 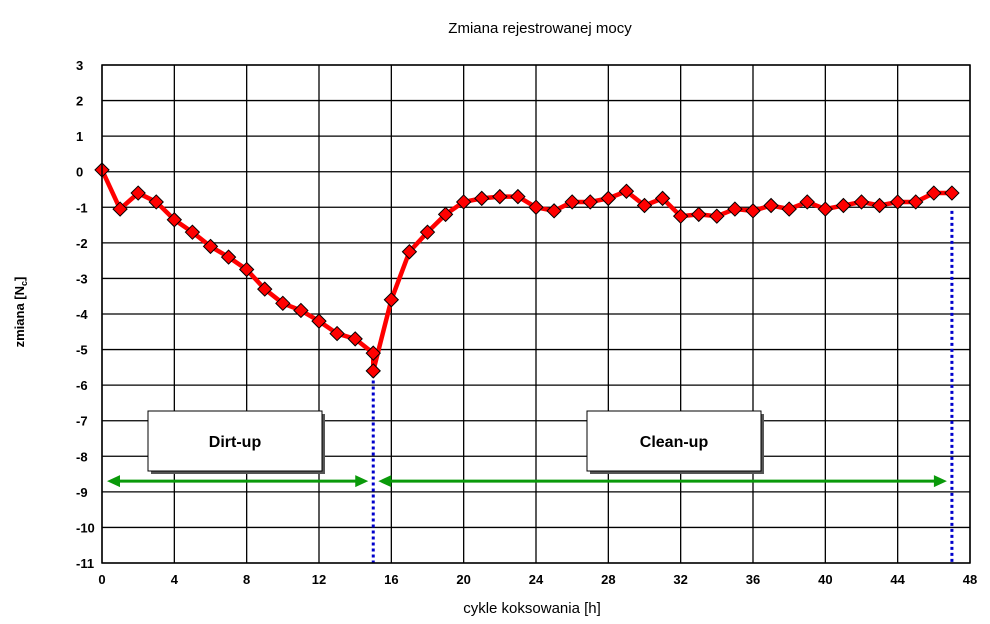 I want to click on x-tick-label: 8, so click(x=246, y=579).